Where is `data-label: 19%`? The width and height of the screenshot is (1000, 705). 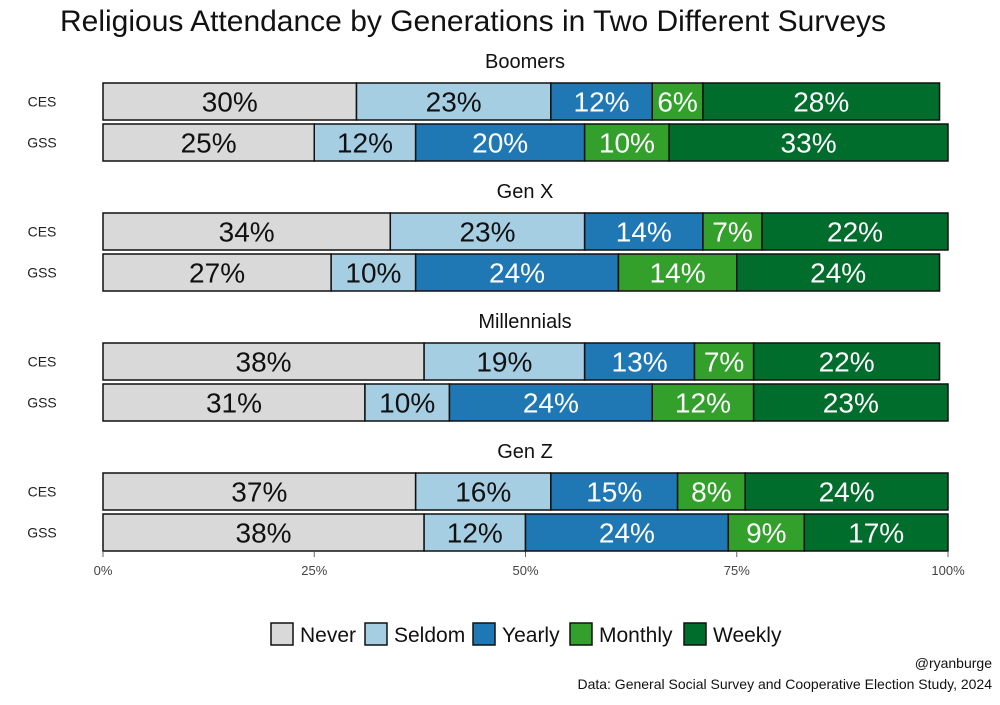
data-label: 19% is located at coordinates (504, 362).